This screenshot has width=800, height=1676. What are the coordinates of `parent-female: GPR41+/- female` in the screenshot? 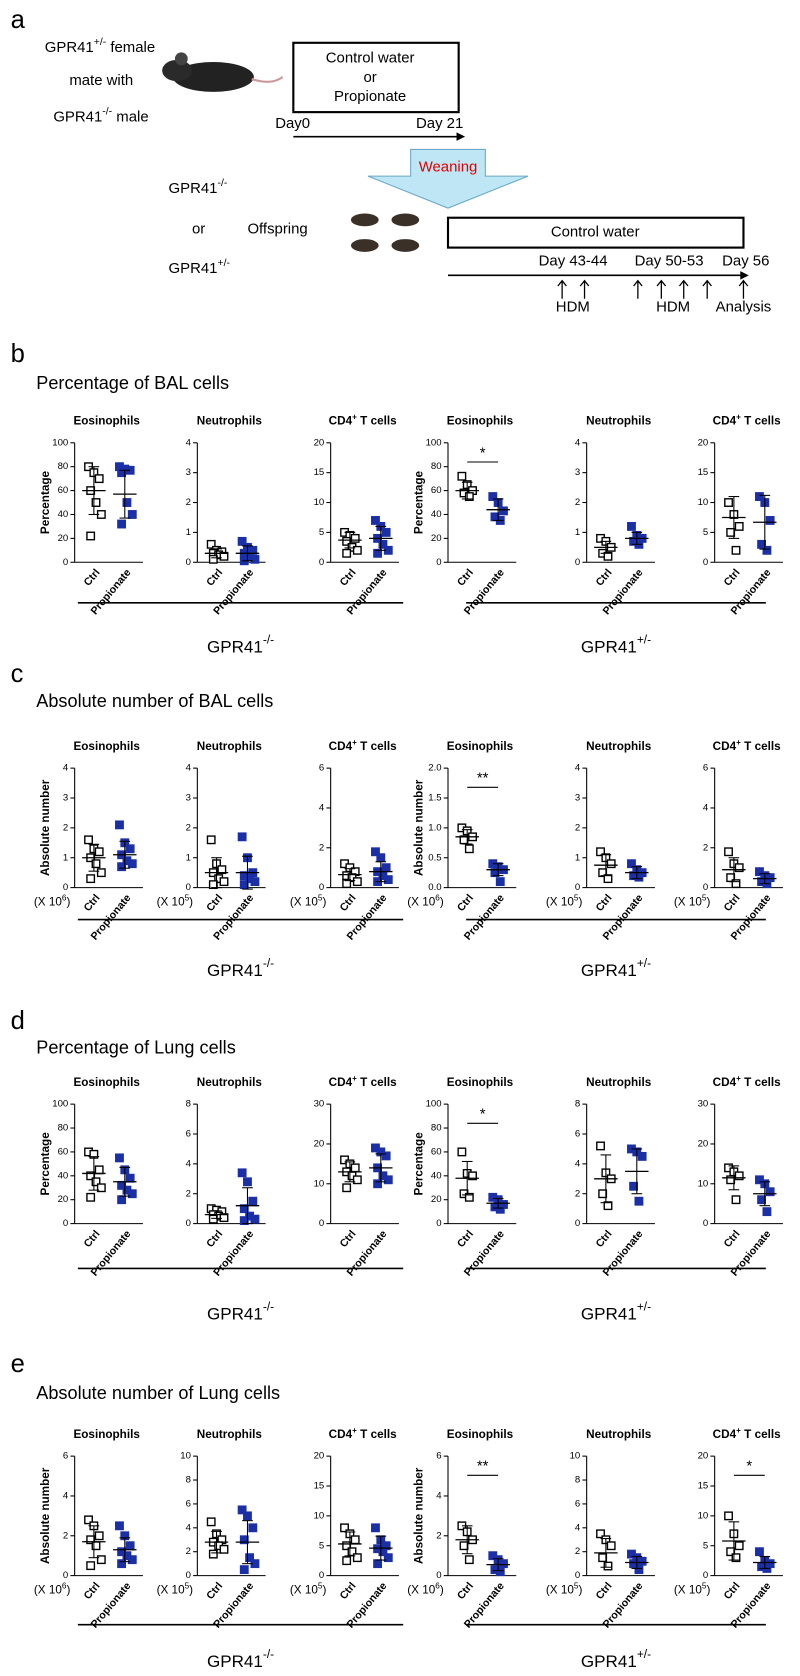 It's located at (100, 46).